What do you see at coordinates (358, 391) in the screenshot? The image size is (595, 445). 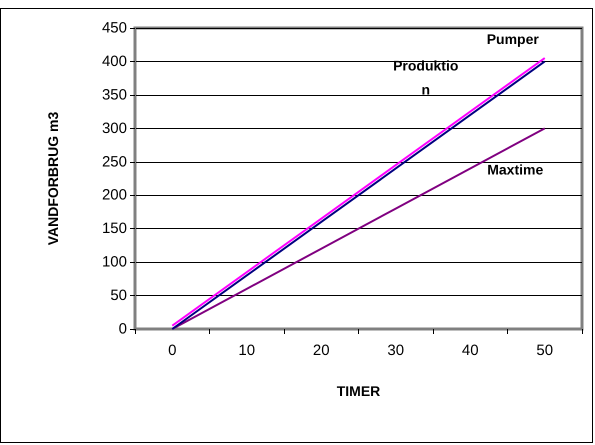 I see `x-axis-title: TIMER` at bounding box center [358, 391].